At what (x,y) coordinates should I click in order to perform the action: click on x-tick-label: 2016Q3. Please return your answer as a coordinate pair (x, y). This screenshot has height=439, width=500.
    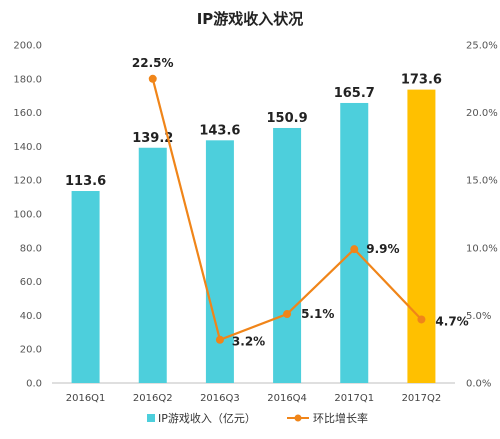
    Looking at the image, I should click on (220, 398).